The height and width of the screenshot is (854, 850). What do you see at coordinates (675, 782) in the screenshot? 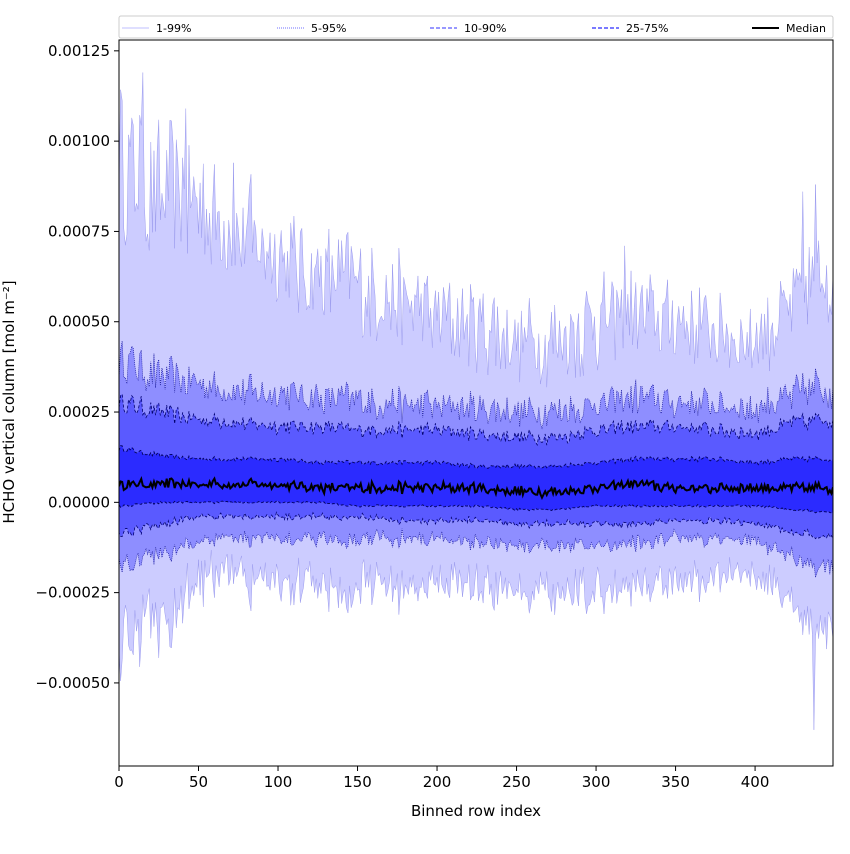
I see `x-tick-label: 350` at bounding box center [675, 782].